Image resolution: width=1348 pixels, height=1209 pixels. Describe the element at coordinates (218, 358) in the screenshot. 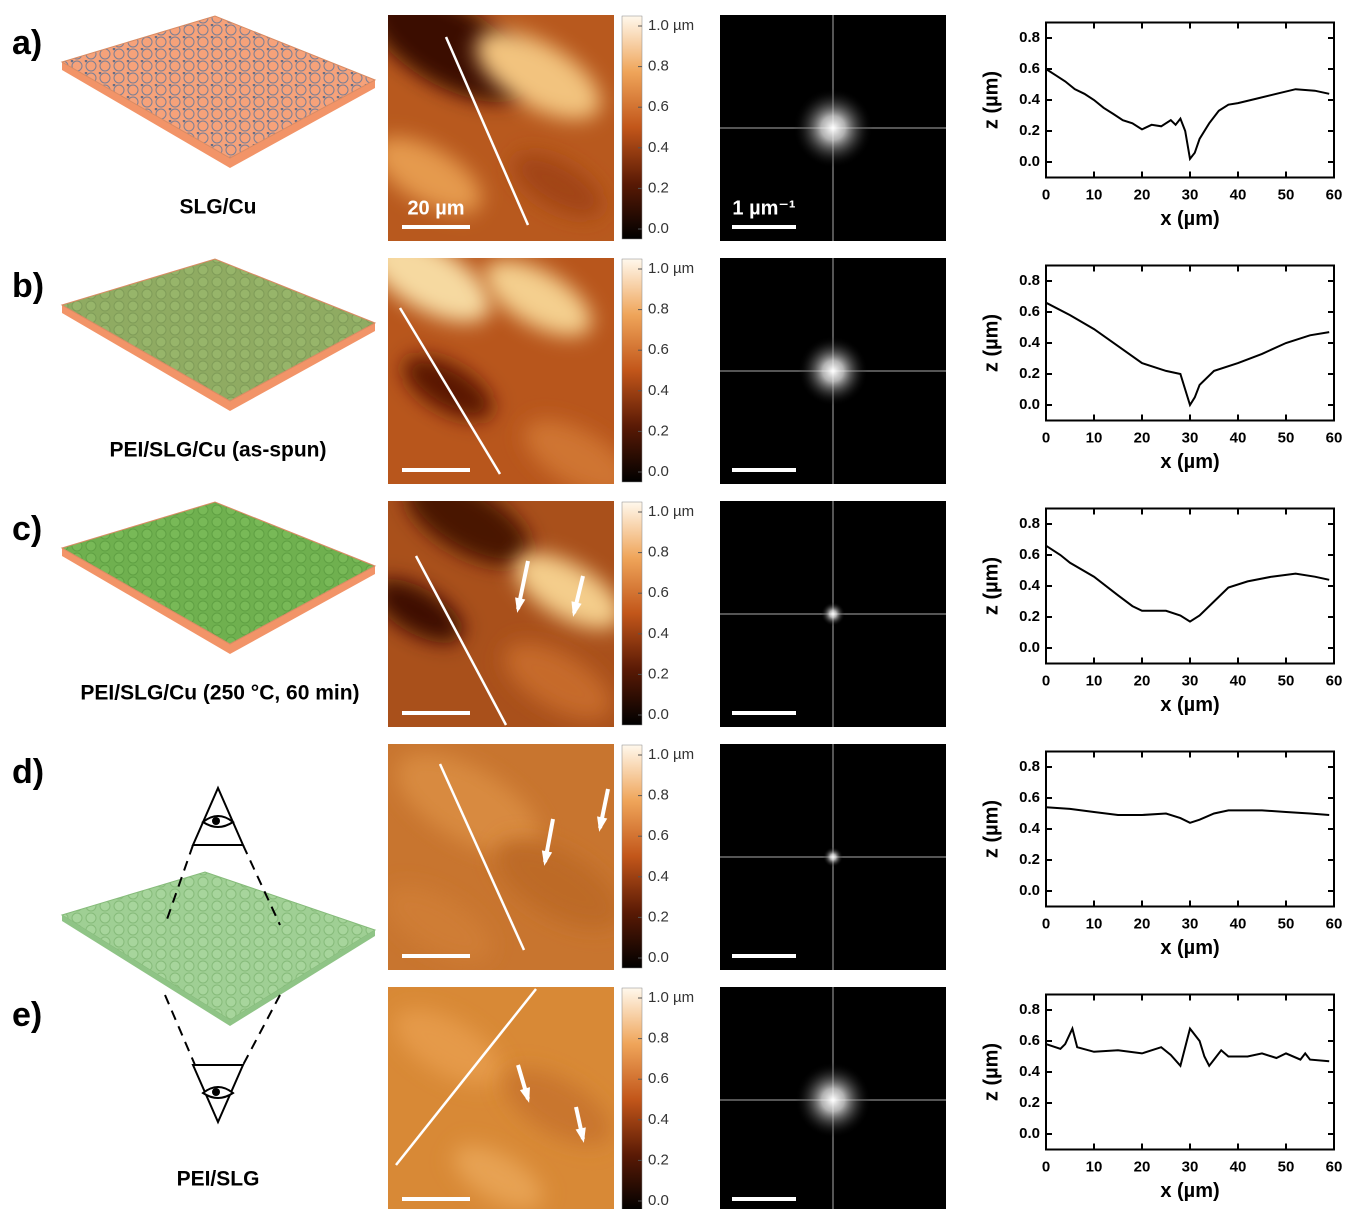

I see `substrate-side` at that location.